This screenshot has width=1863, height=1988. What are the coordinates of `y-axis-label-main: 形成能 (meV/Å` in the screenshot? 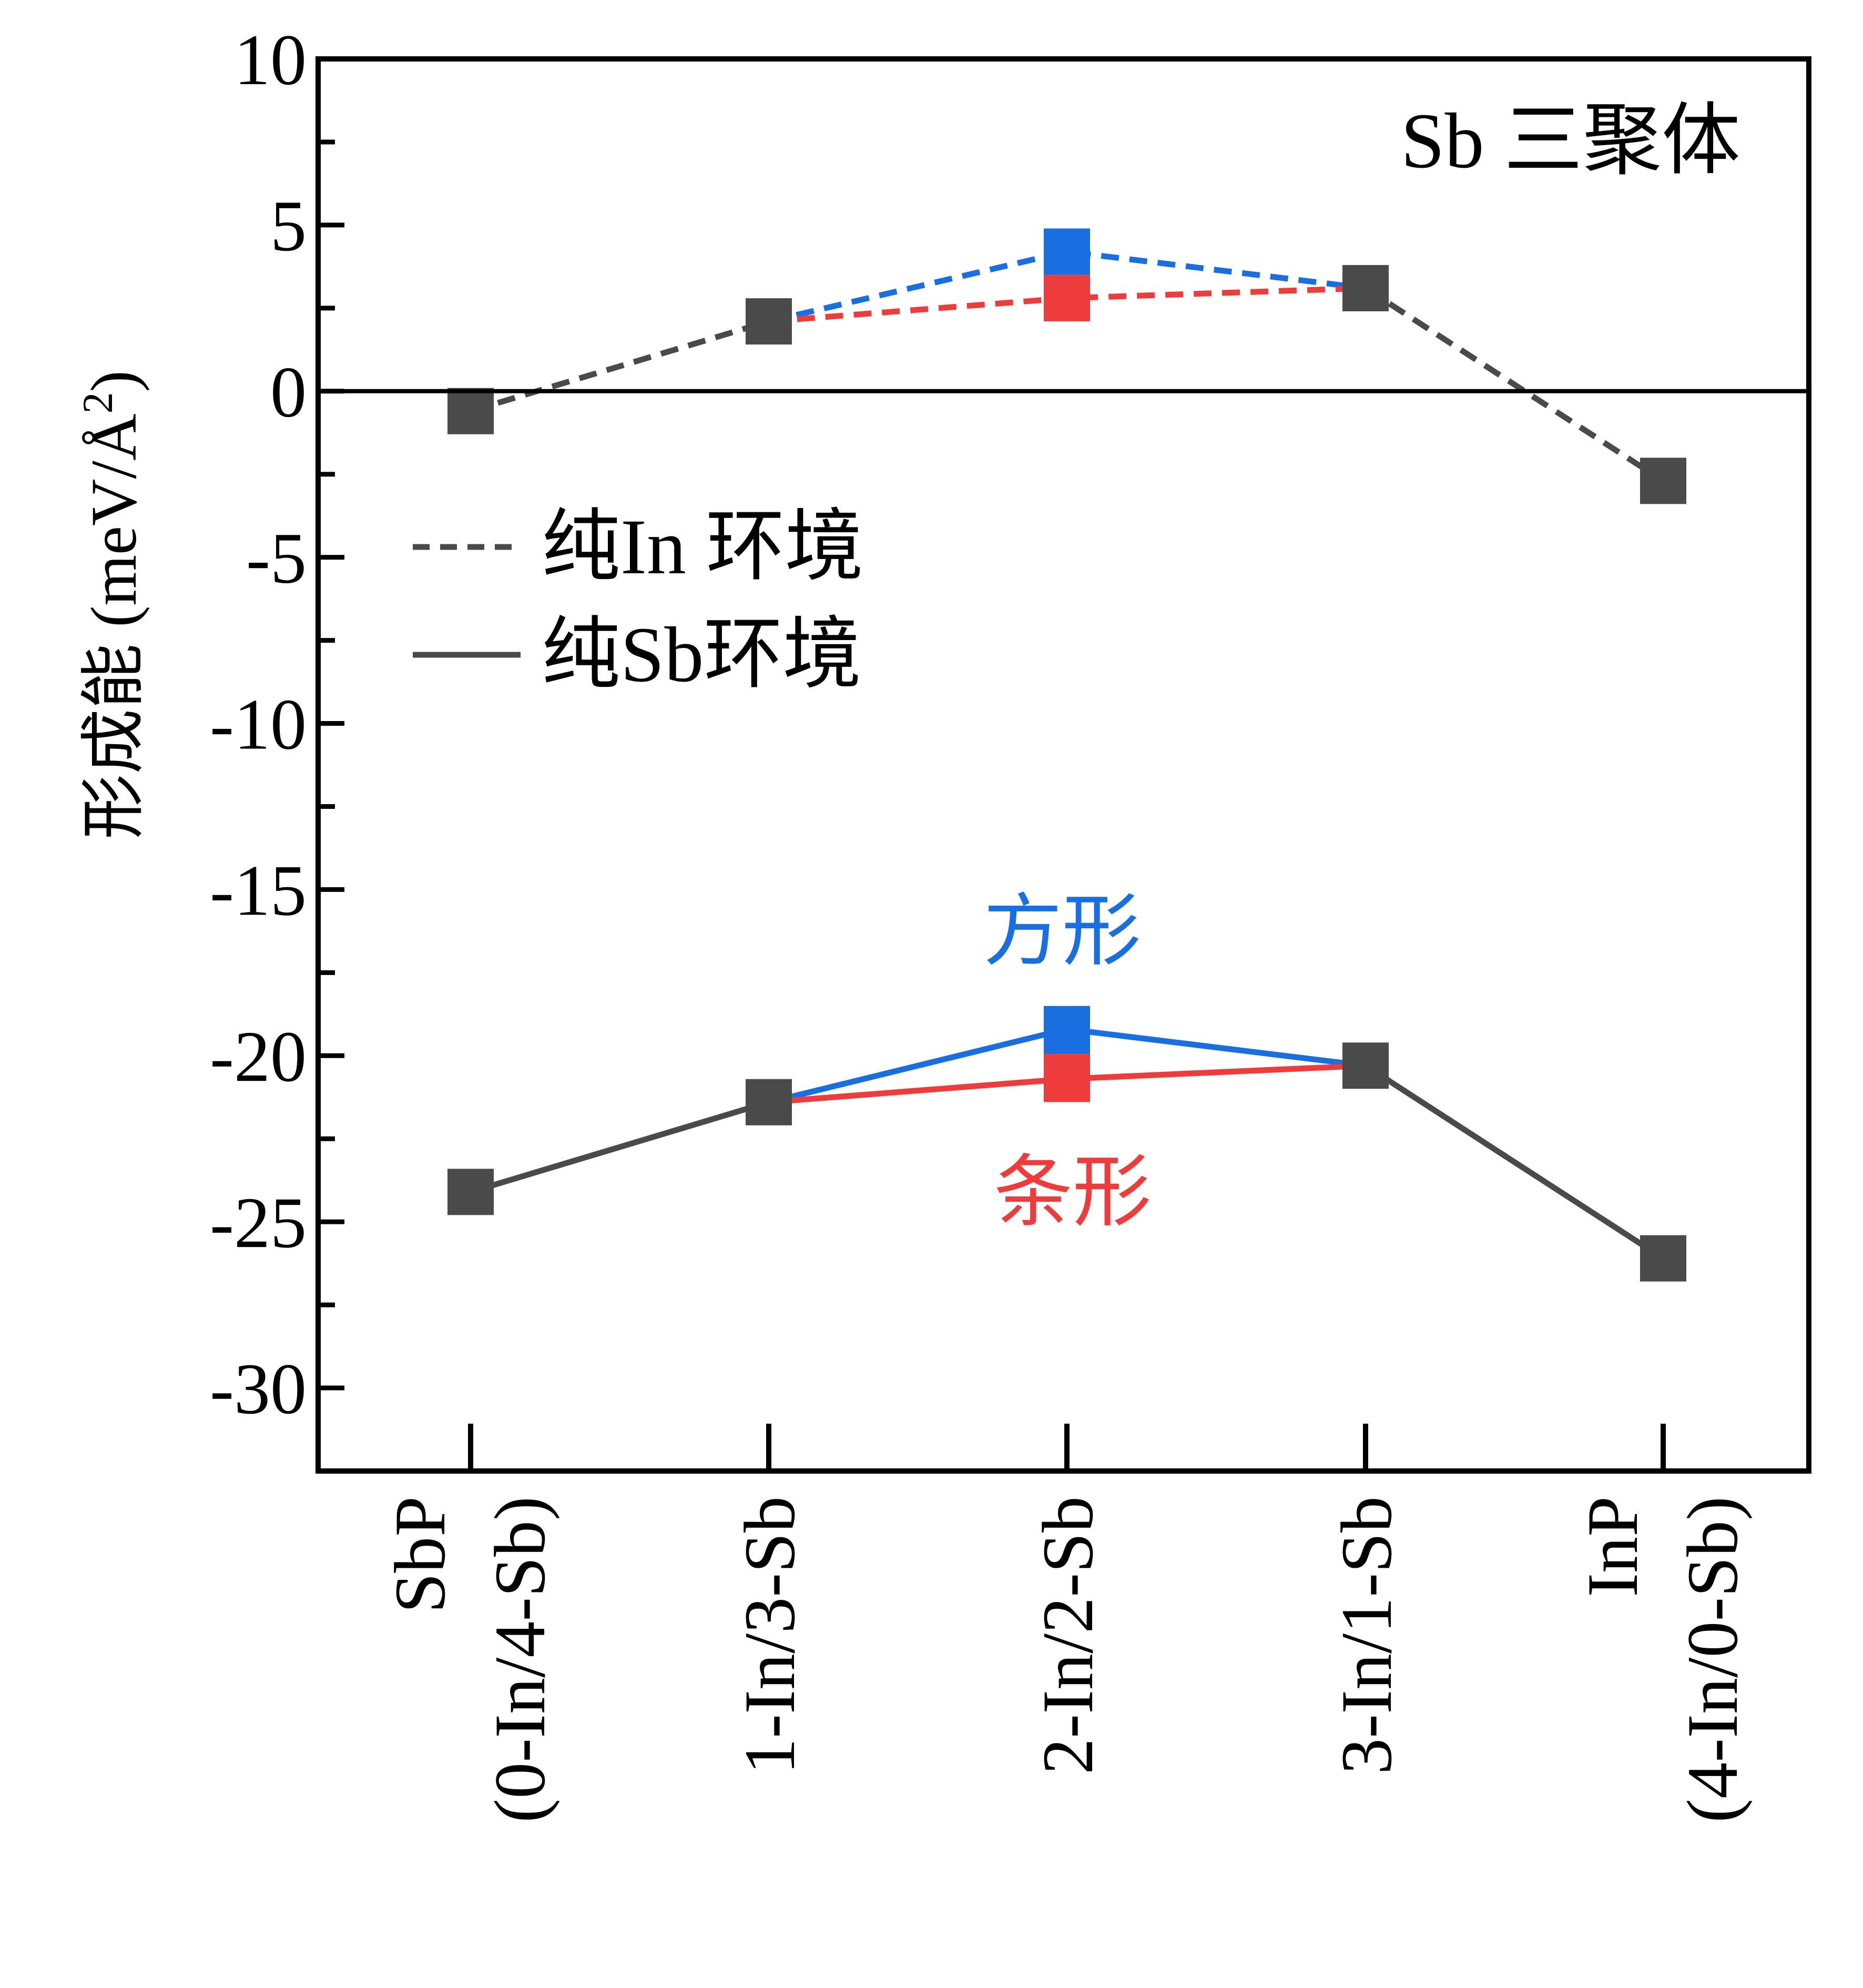 It's located at (114, 626).